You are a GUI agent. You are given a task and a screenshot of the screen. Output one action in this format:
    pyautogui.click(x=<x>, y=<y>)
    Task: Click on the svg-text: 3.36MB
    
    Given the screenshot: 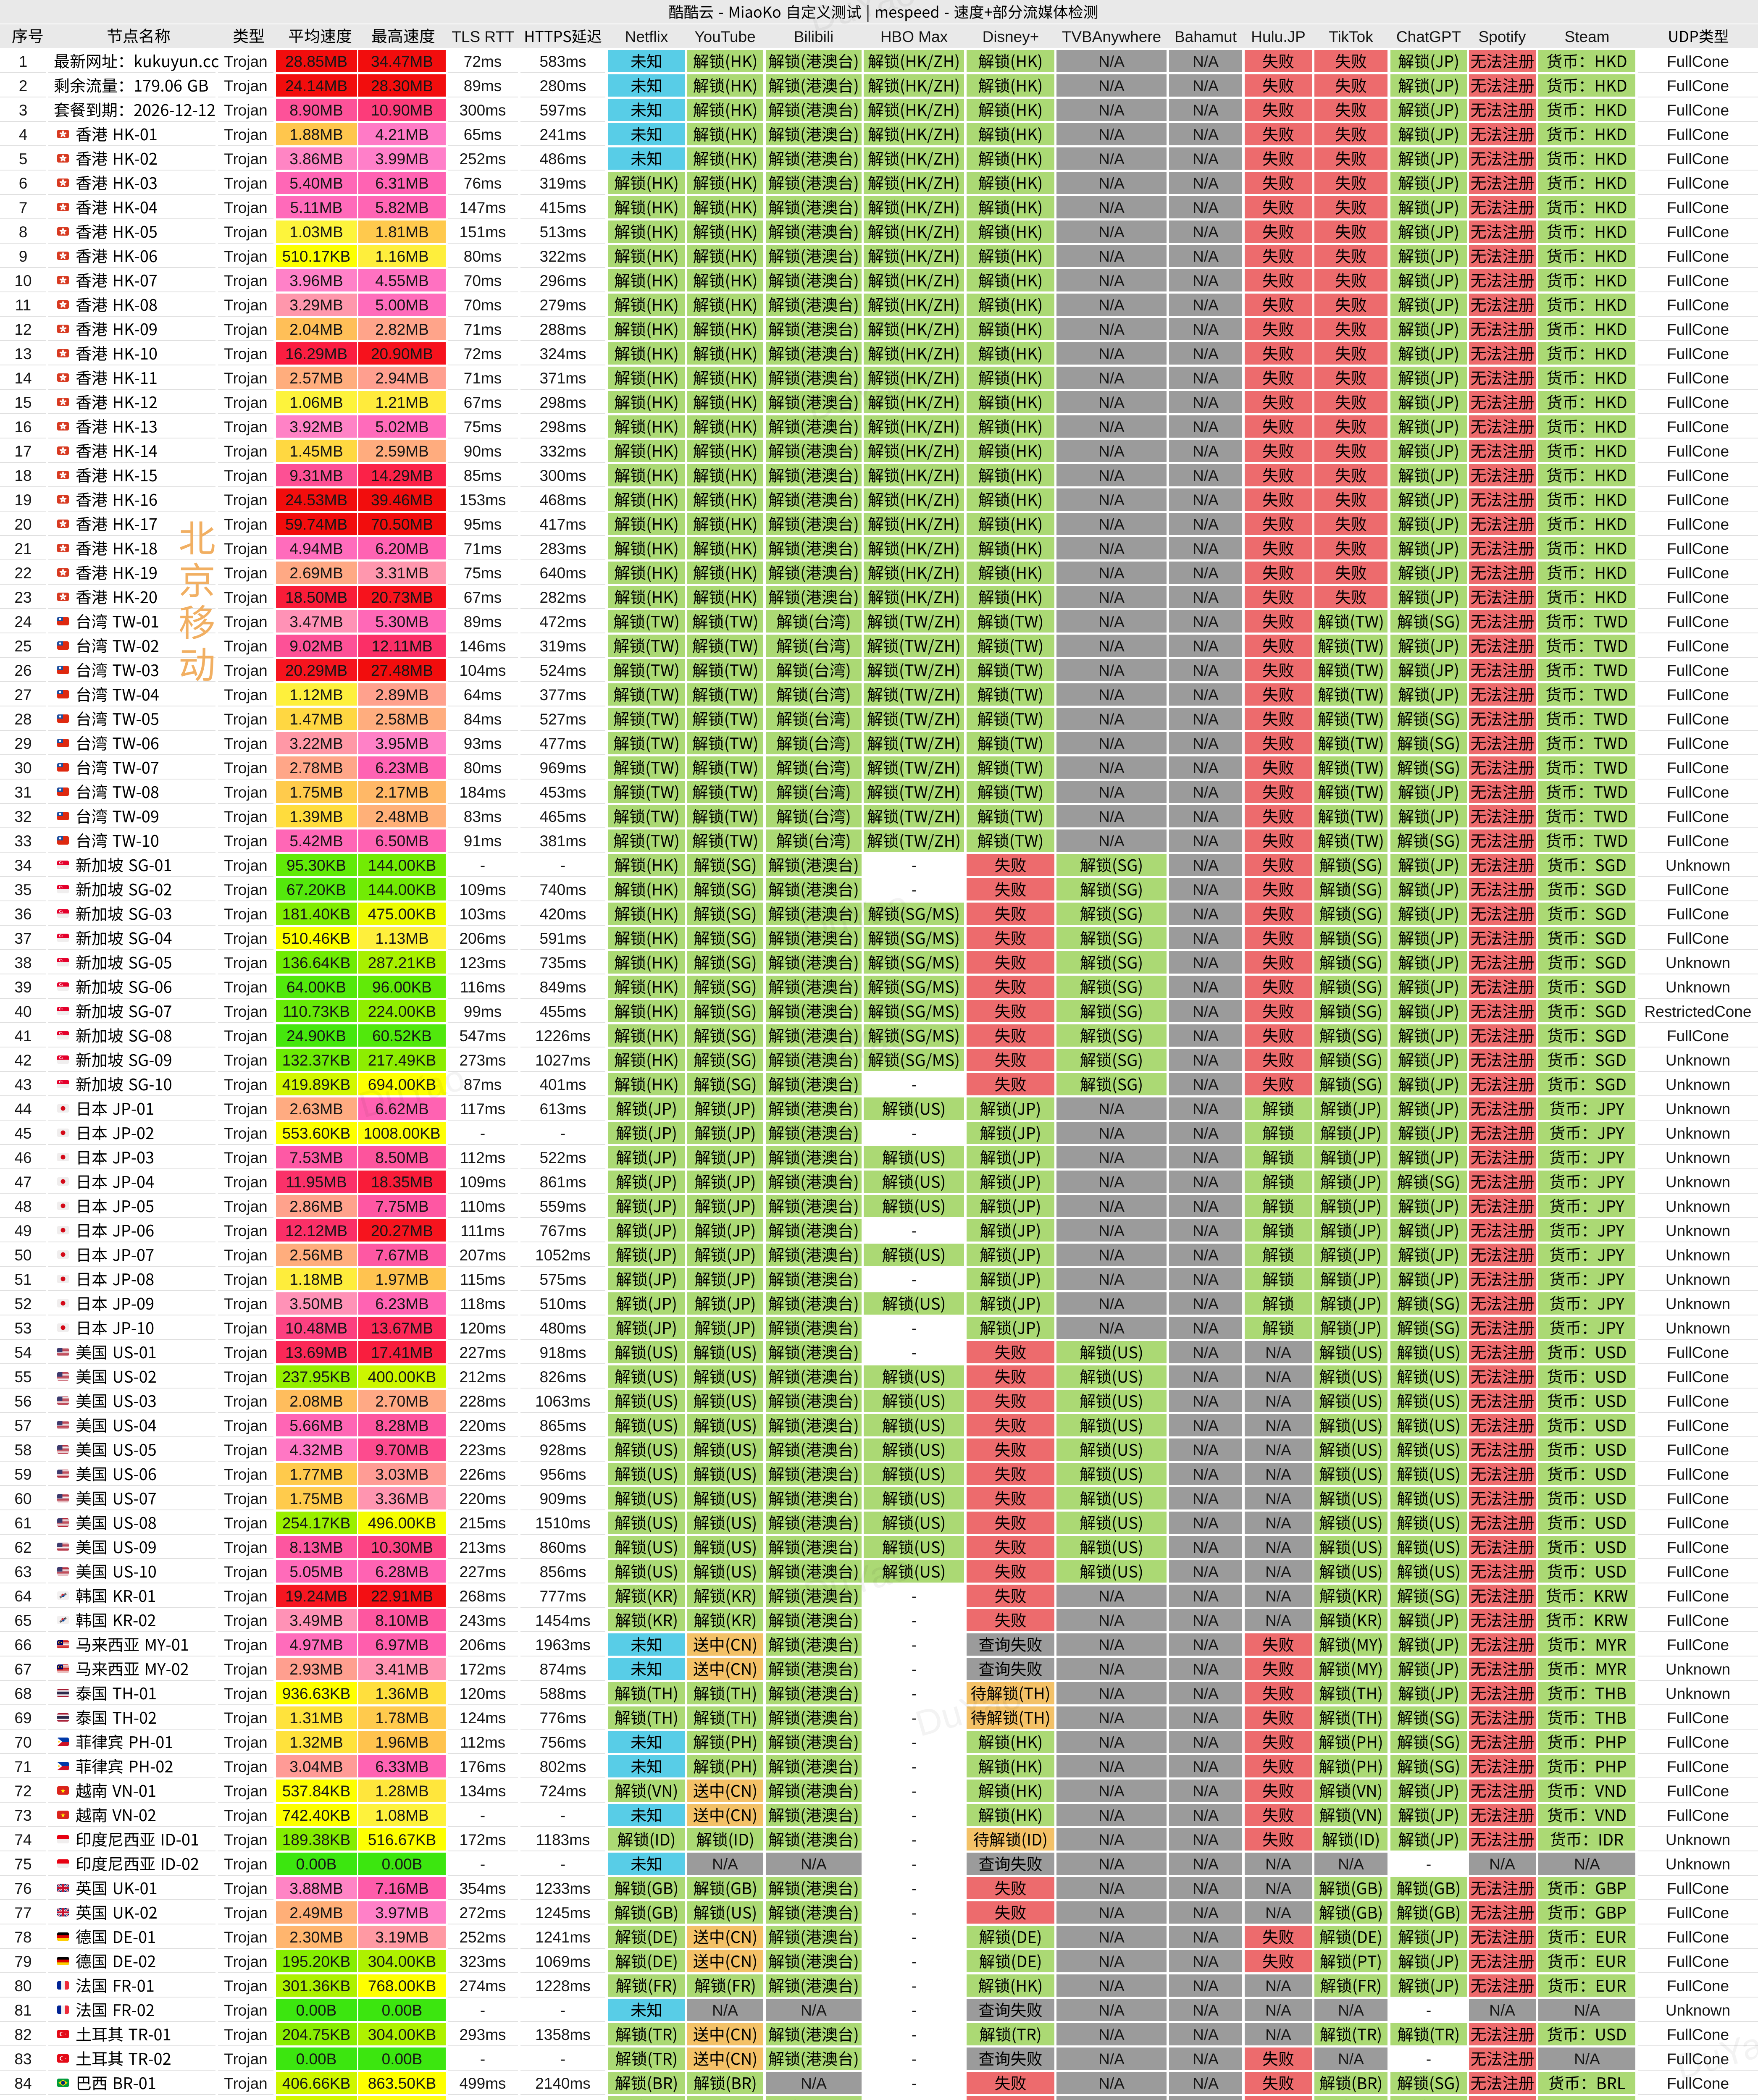 What is the action you would take?
    pyautogui.click(x=402, y=1498)
    